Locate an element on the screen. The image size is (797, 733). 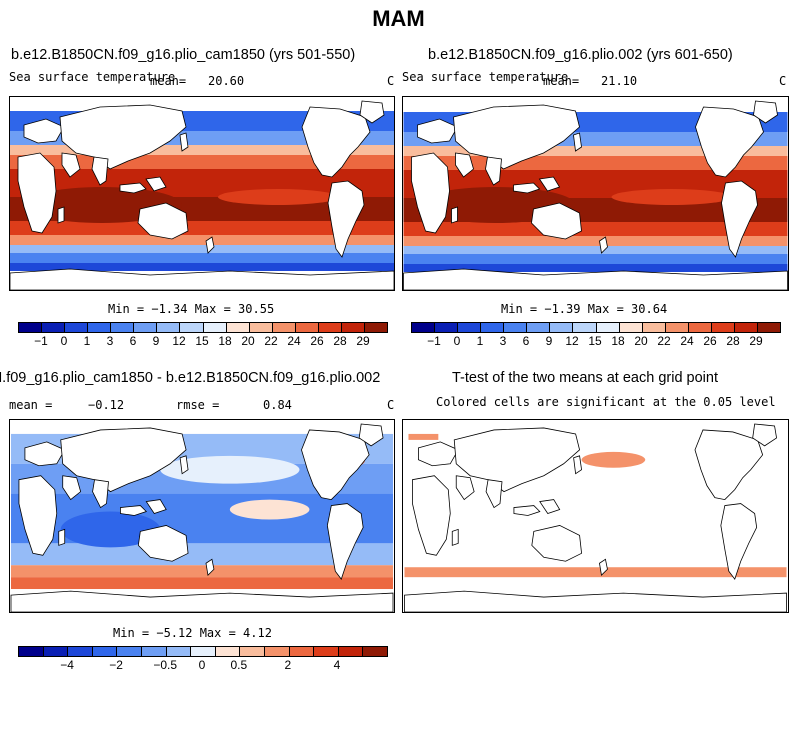
panel-2-mean-label: mean= is located at coordinates (561, 81).